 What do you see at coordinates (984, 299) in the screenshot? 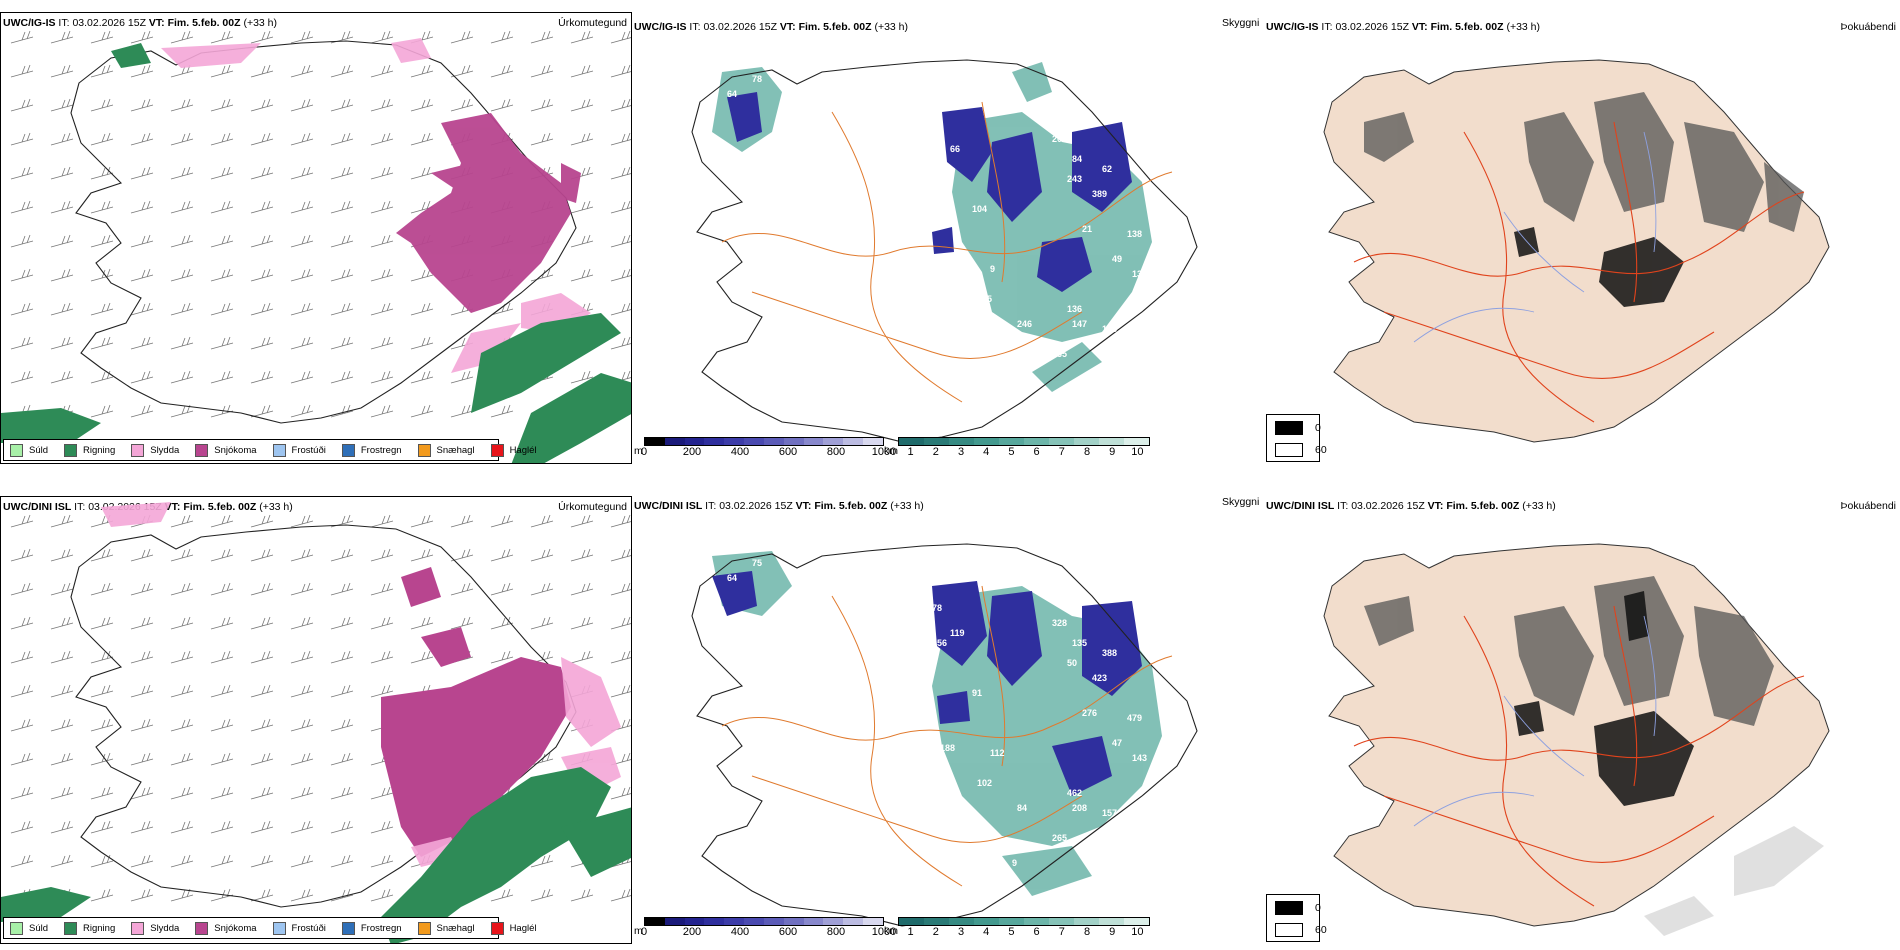
I see `visibility-value-label: 105` at bounding box center [984, 299].